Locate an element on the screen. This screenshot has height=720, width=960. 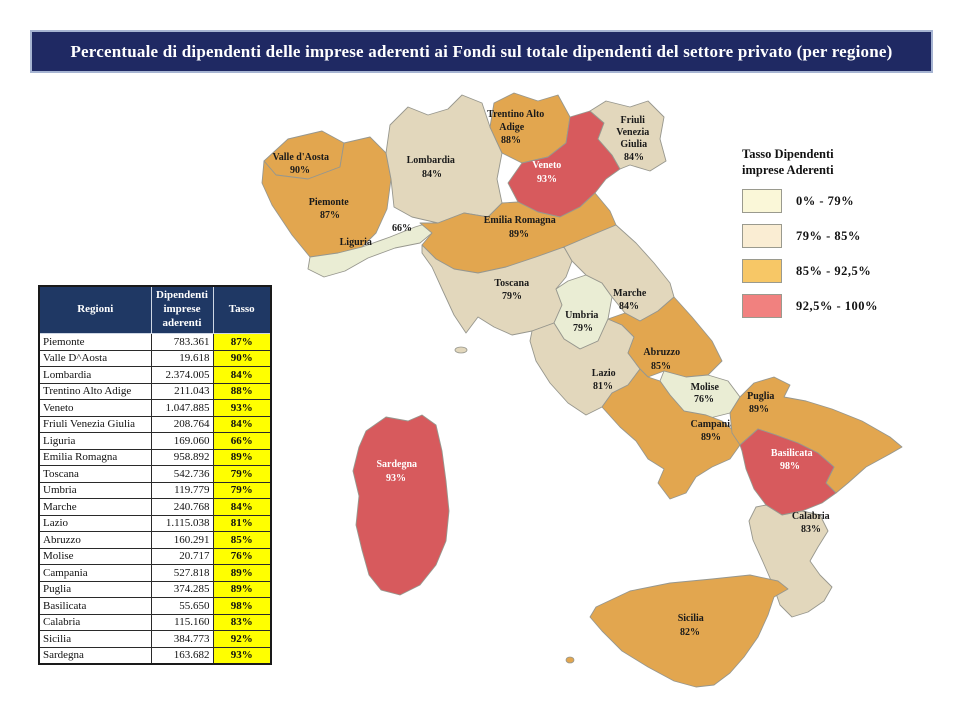
cell-dipendenti: 783.361 is located at coordinates (182, 342).